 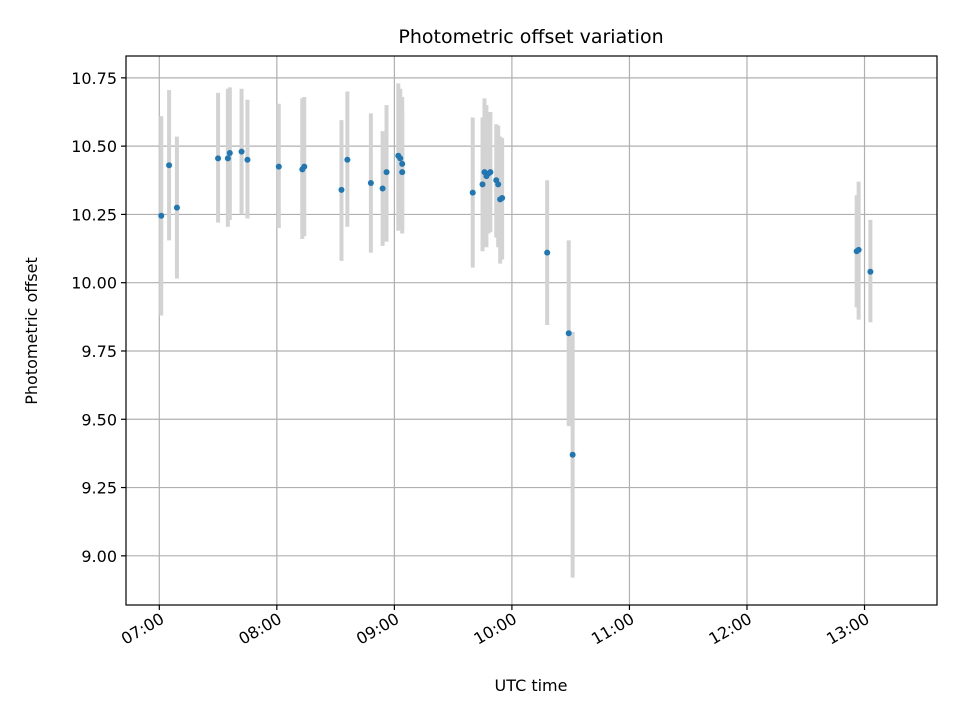 What do you see at coordinates (99, 351) in the screenshot?
I see `y-tick-label: 9.75` at bounding box center [99, 351].